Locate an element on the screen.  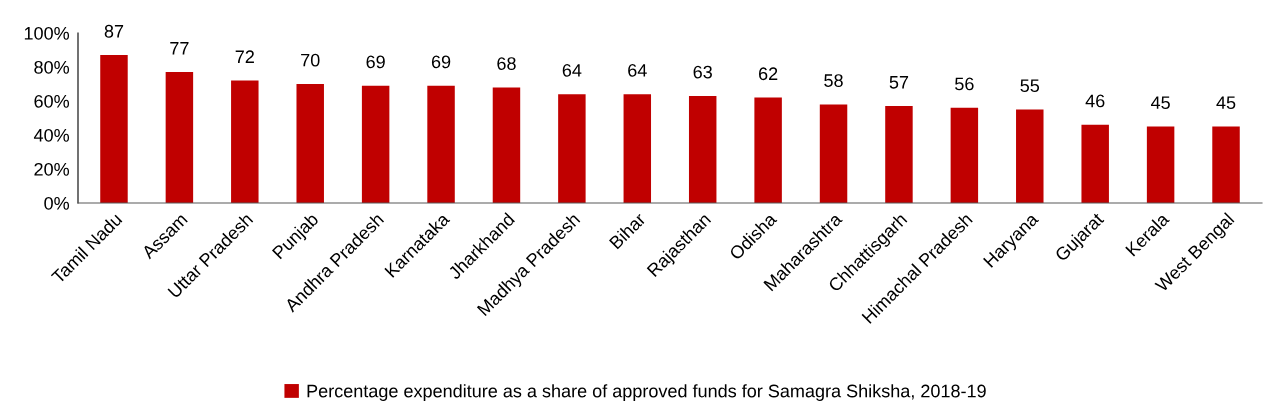
data-label: 62 is located at coordinates (768, 74).